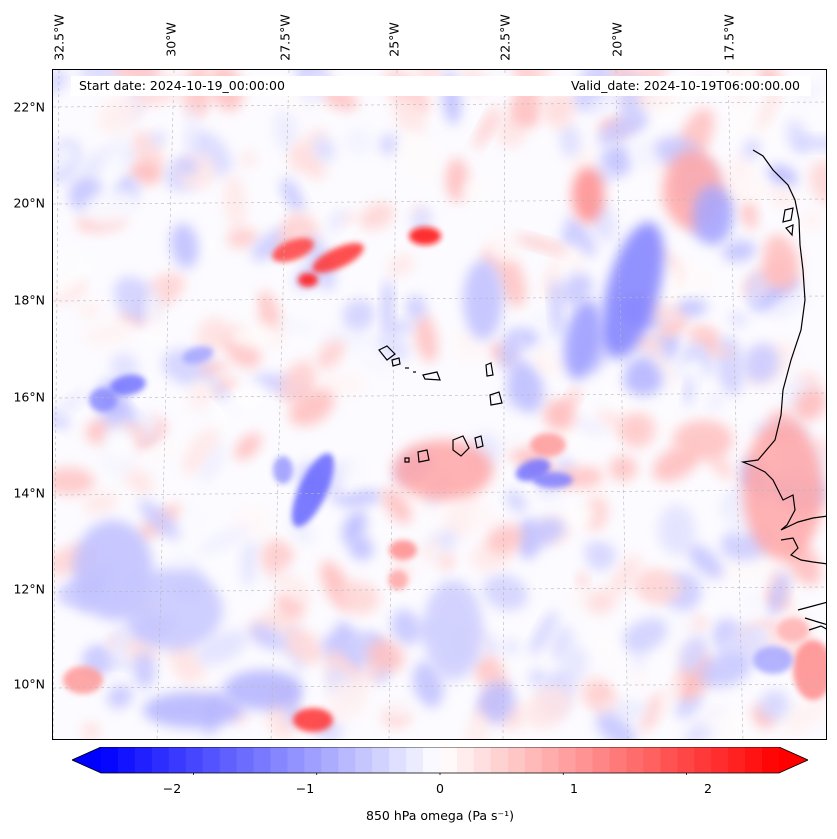 The image size is (837, 839). I want to click on lat-label-16n: 16°N, so click(29, 397).